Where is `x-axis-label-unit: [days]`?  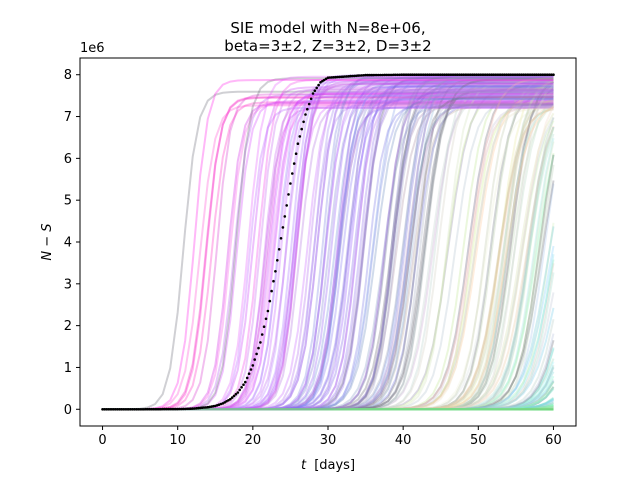 x-axis-label-unit: [days] is located at coordinates (334, 465).